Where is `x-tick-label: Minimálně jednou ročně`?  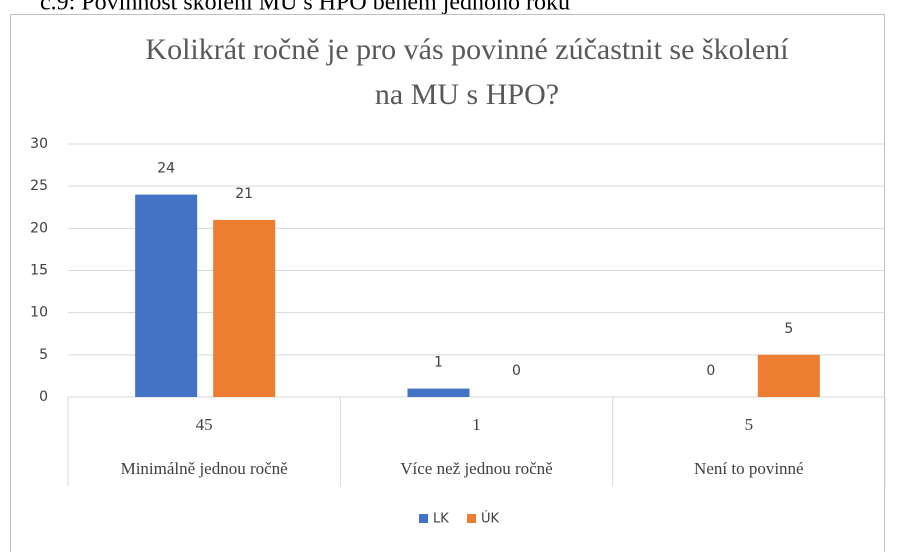 x-tick-label: Minimálně jednou ročně is located at coordinates (204, 468).